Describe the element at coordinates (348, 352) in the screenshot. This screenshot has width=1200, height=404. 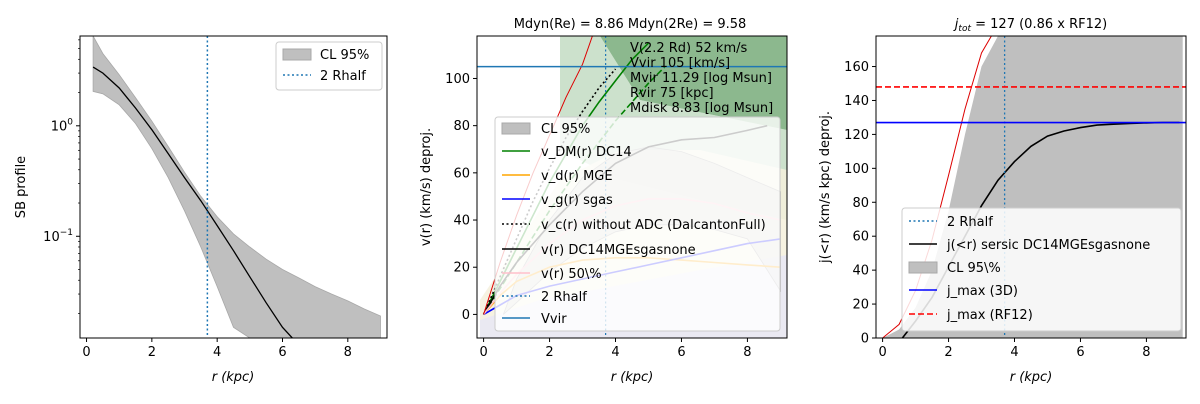
I see `p0-xtick-label: 8` at that location.